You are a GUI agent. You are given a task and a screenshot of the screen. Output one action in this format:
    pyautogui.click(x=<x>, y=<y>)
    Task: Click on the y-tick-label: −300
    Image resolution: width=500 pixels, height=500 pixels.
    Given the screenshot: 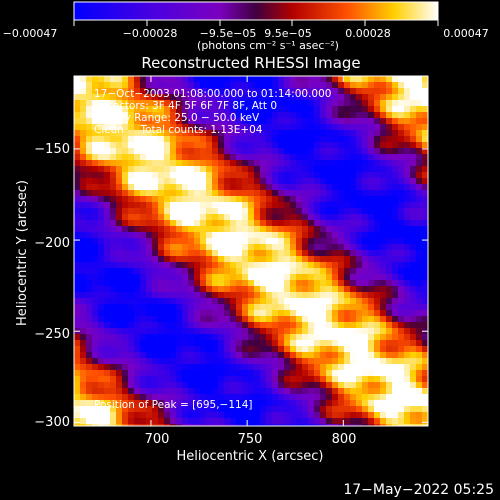 What is the action you would take?
    pyautogui.click(x=52, y=422)
    